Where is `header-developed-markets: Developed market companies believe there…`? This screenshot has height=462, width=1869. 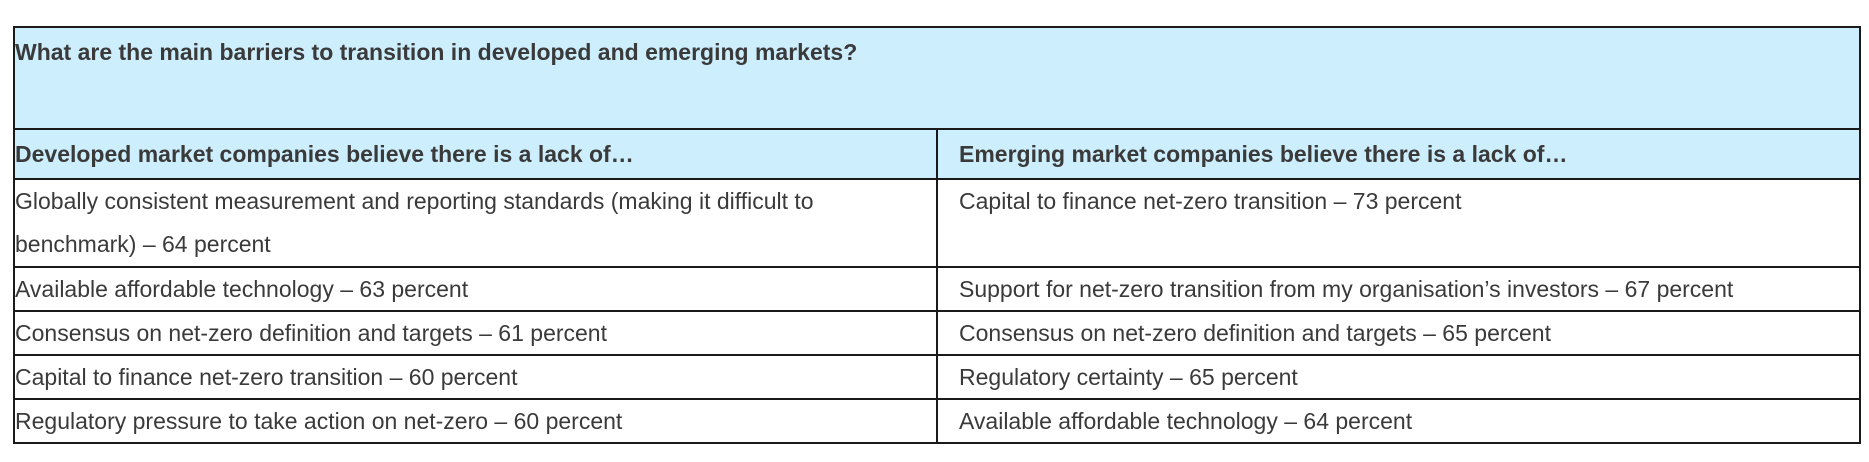 header-developed-markets: Developed market companies believe there… is located at coordinates (475, 154).